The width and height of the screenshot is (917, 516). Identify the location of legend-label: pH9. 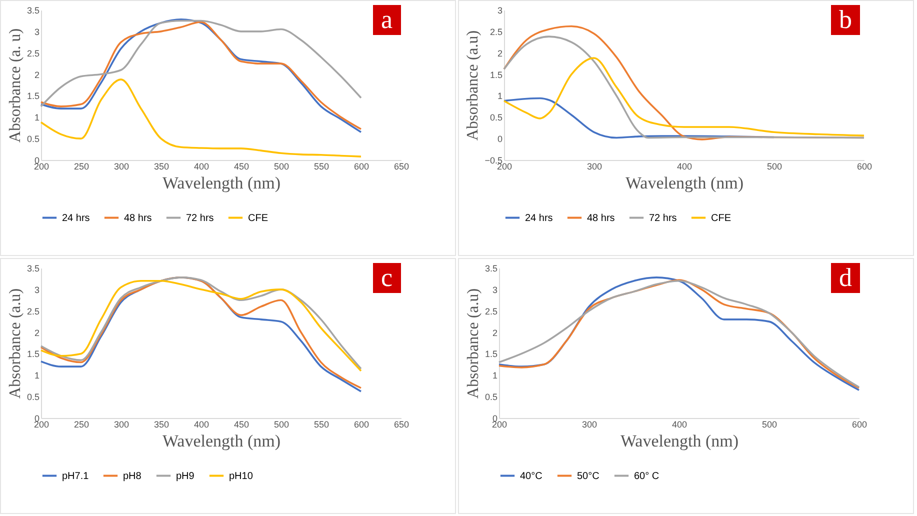
(185, 476).